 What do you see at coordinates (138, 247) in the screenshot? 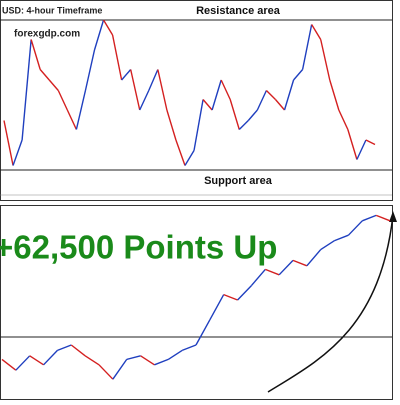
I see `headline: +62,500 Points Up` at bounding box center [138, 247].